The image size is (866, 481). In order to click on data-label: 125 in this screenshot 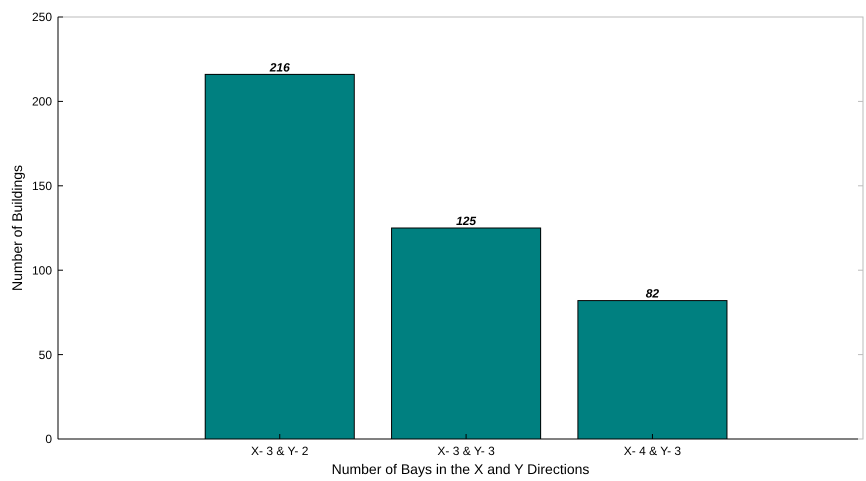, I will do `click(466, 221)`.